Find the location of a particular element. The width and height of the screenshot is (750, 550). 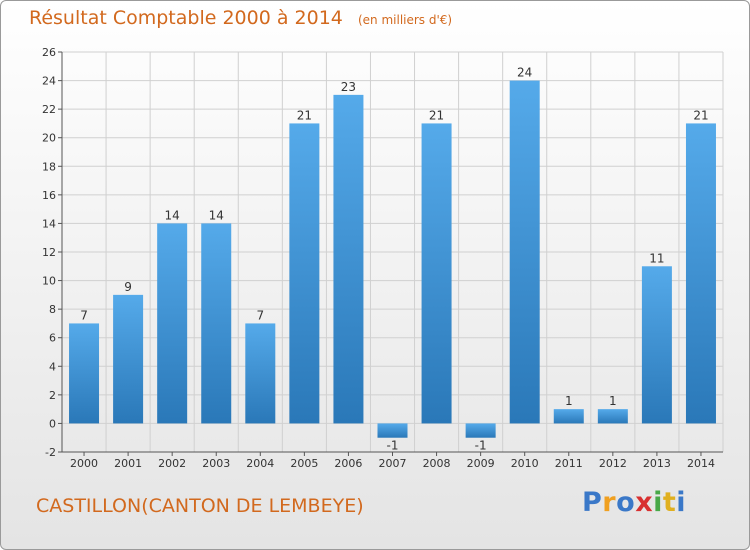

x-tick-label: 2006 is located at coordinates (348, 463).